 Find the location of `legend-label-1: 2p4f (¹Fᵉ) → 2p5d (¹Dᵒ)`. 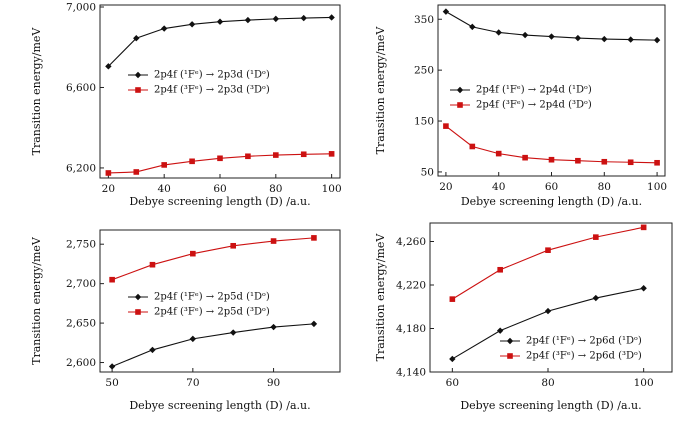

legend-label-1: 2p4f (¹Fᵉ) → 2p5d (¹Dᵒ) is located at coordinates (212, 297).